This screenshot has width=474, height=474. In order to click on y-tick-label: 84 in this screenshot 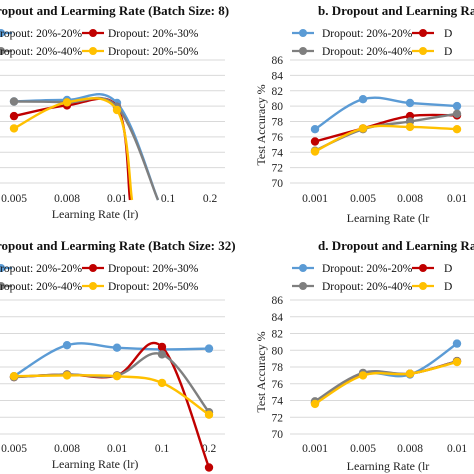, I will do `click(278, 318)`.